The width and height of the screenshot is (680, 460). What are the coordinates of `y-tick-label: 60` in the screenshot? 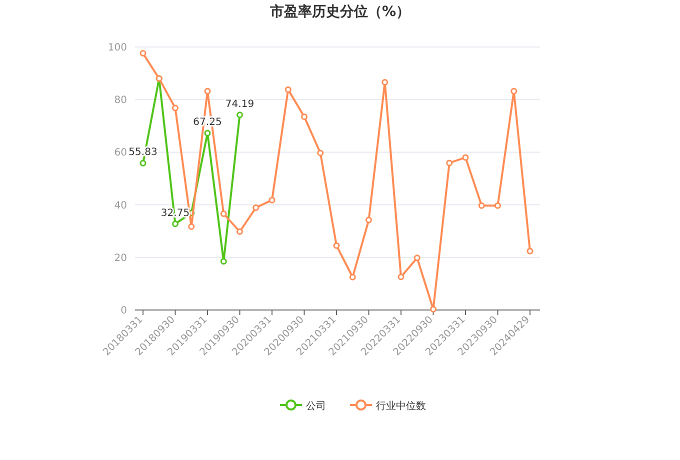 It's located at (120, 153).